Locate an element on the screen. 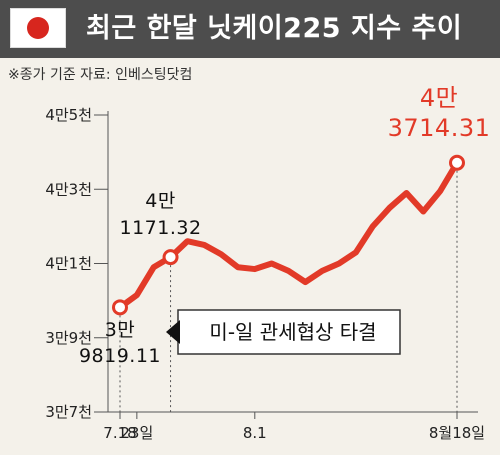 The image size is (500, 455). callout-layer: 미-일 관세협상 타결 is located at coordinates (283, 332).